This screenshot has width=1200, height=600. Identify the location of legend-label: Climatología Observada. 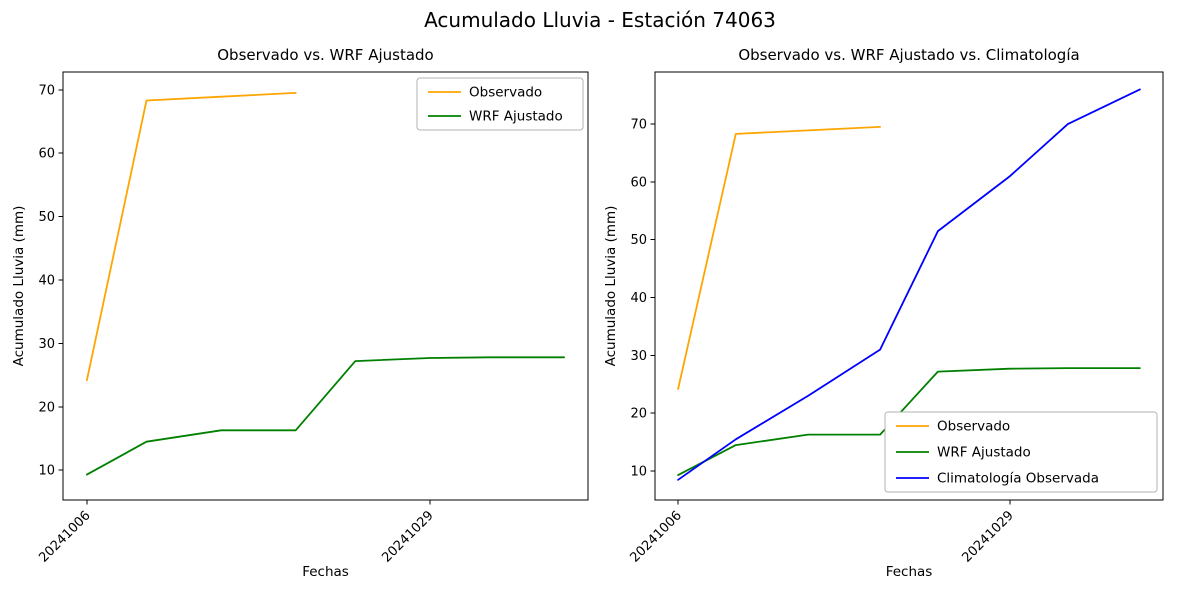
(1018, 479).